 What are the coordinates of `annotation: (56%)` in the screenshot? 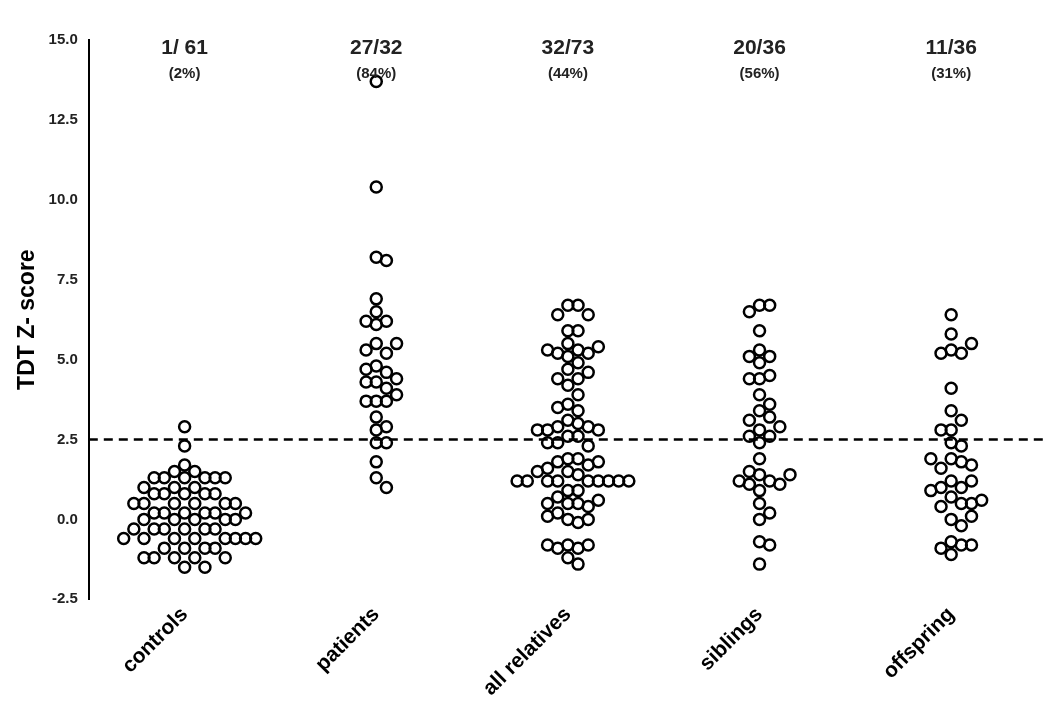 It's located at (759, 72).